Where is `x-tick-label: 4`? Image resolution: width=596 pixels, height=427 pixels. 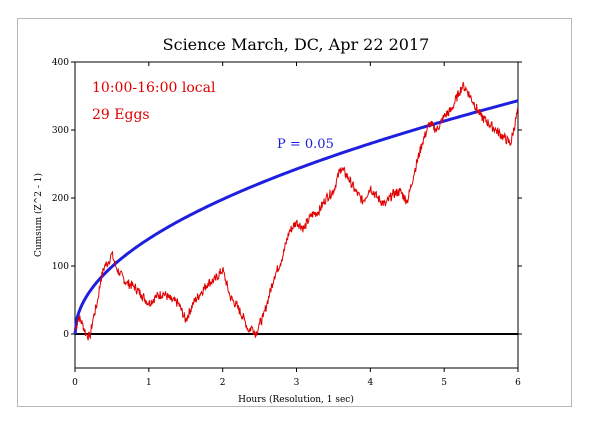 x-tick-label: 4 is located at coordinates (370, 383).